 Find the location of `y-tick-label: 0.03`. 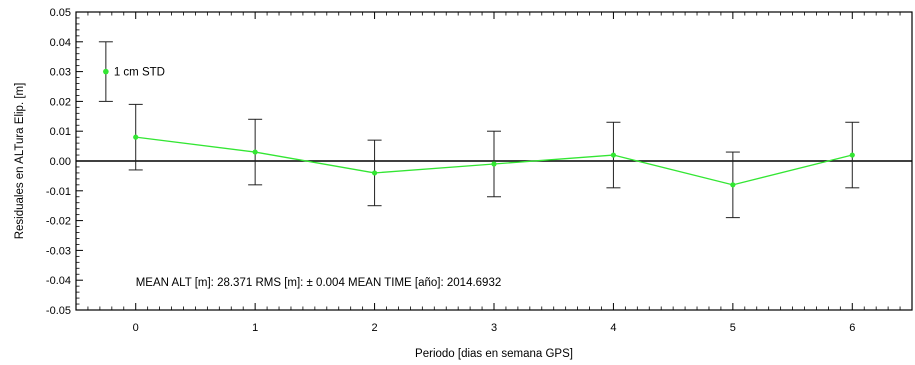

y-tick-label: 0.03 is located at coordinates (60, 73).